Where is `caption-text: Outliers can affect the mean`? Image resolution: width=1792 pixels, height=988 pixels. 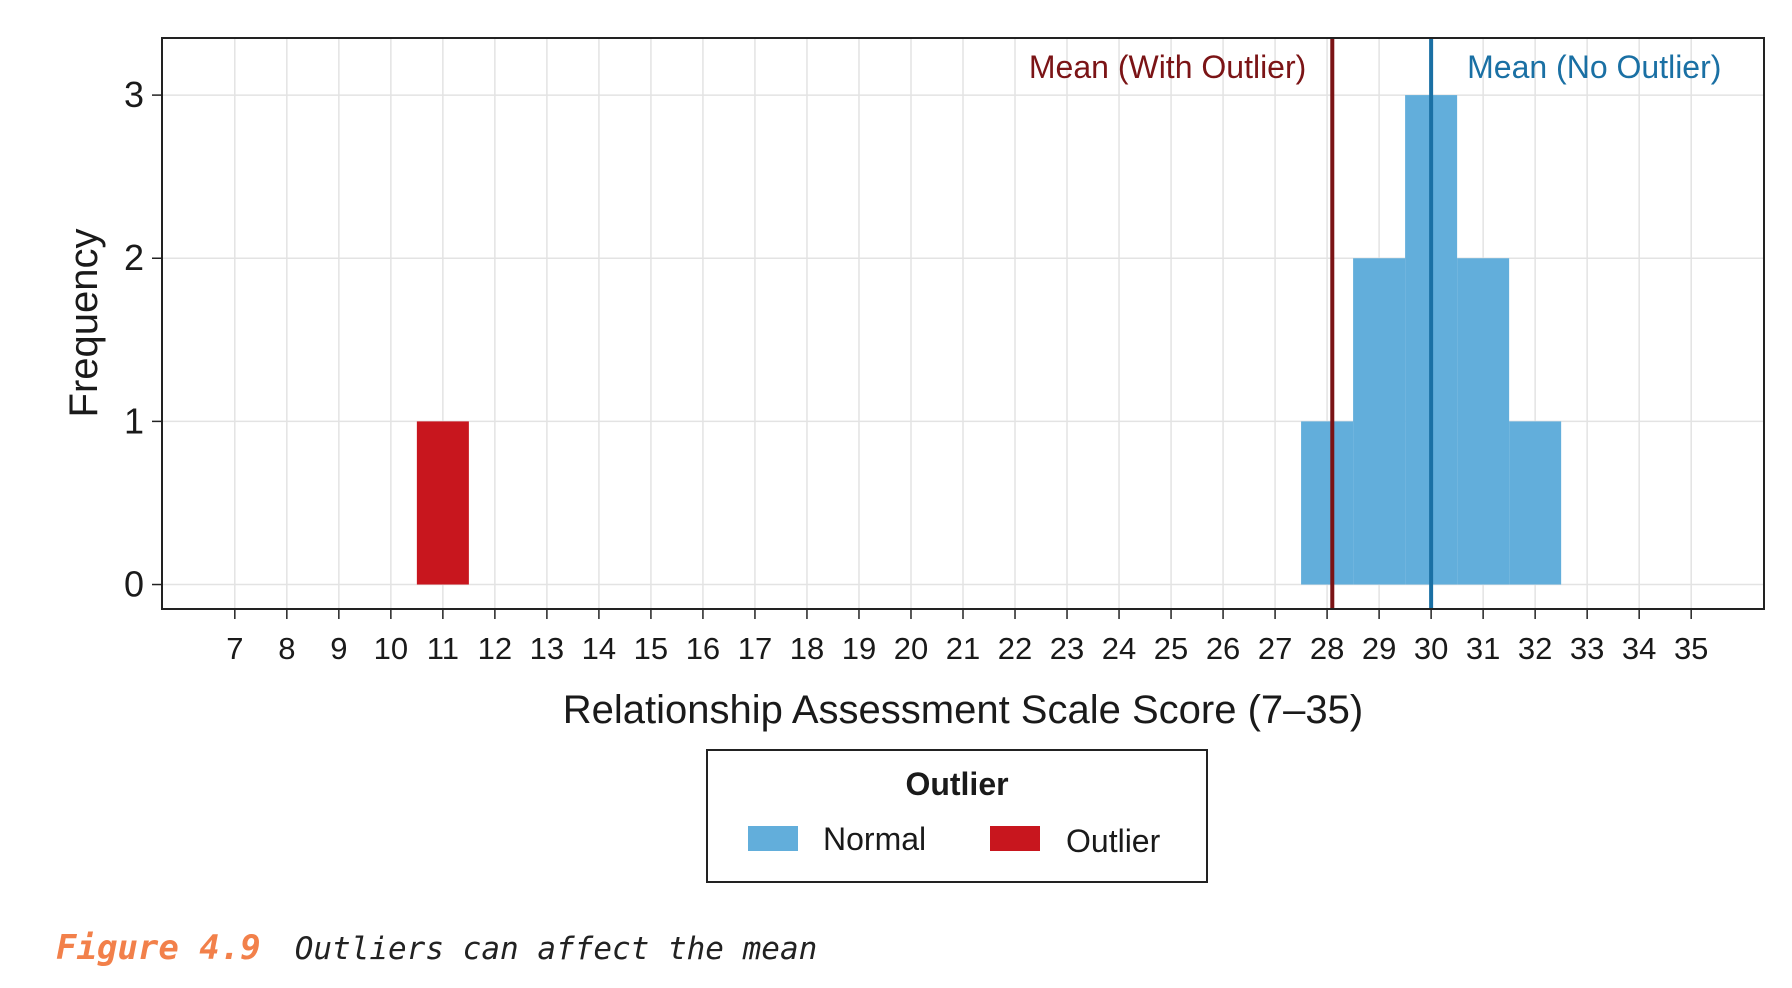
caption-text: Outliers can affect the mean is located at coordinates (556, 949).